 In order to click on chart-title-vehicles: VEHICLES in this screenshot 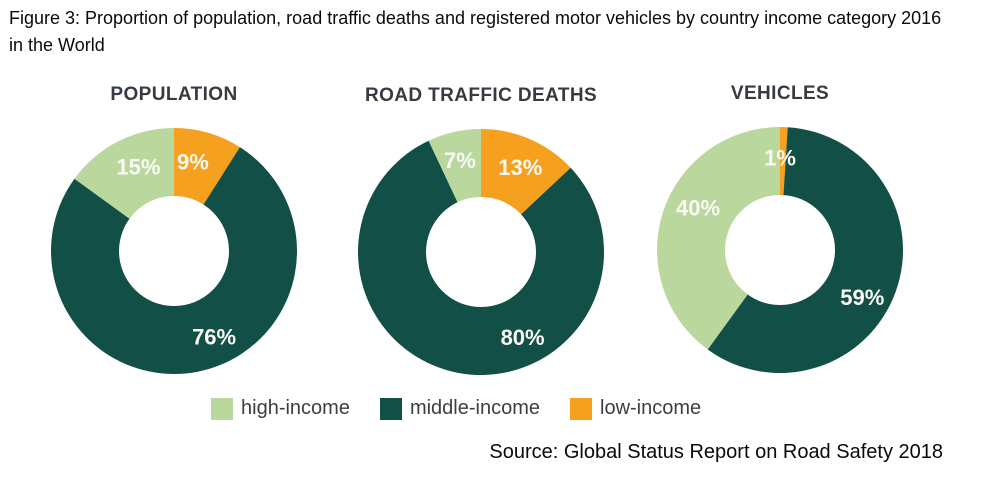, I will do `click(780, 93)`.